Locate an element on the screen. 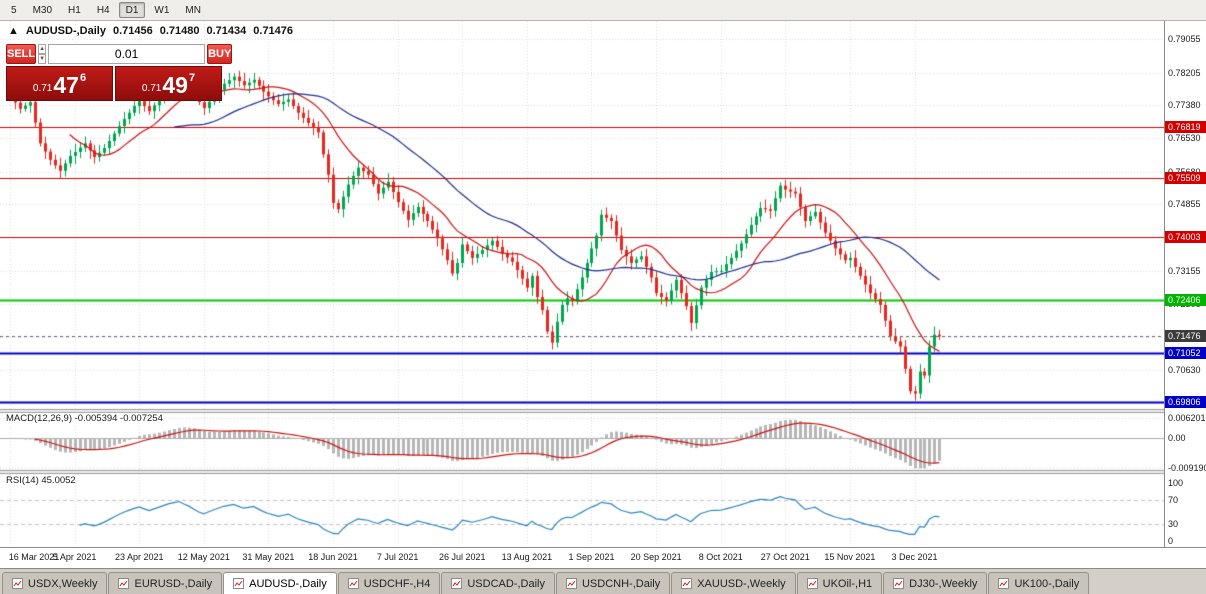  date-tick: 1 Sep 2021 is located at coordinates (591, 557).